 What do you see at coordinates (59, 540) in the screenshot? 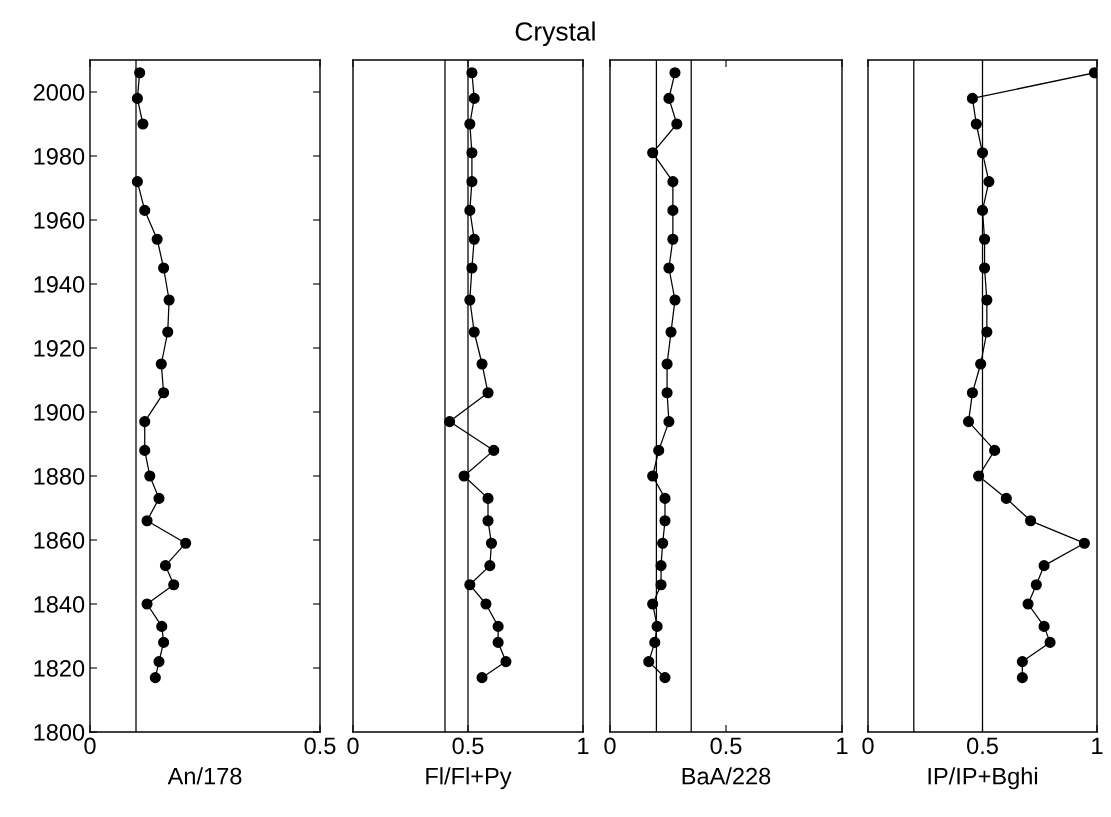
I see `y-tick-label: 1860` at bounding box center [59, 540].